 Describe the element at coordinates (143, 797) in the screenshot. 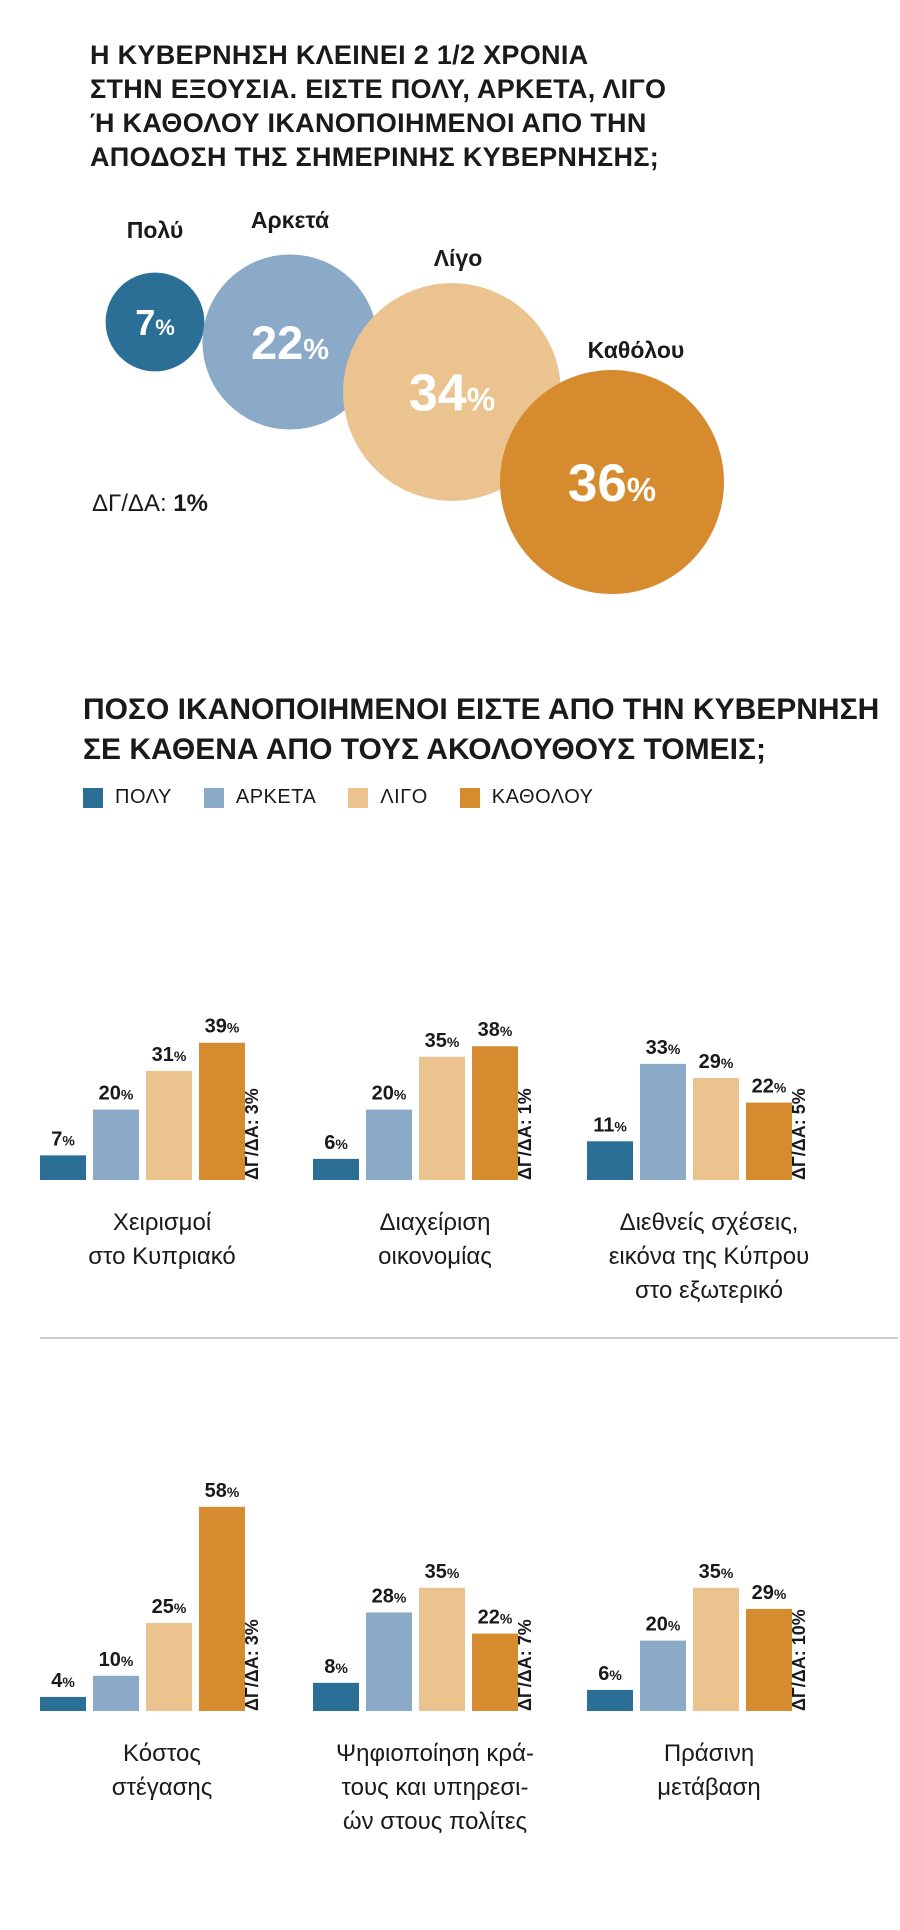

I see `legend-label: ΠΟΛΥ` at that location.